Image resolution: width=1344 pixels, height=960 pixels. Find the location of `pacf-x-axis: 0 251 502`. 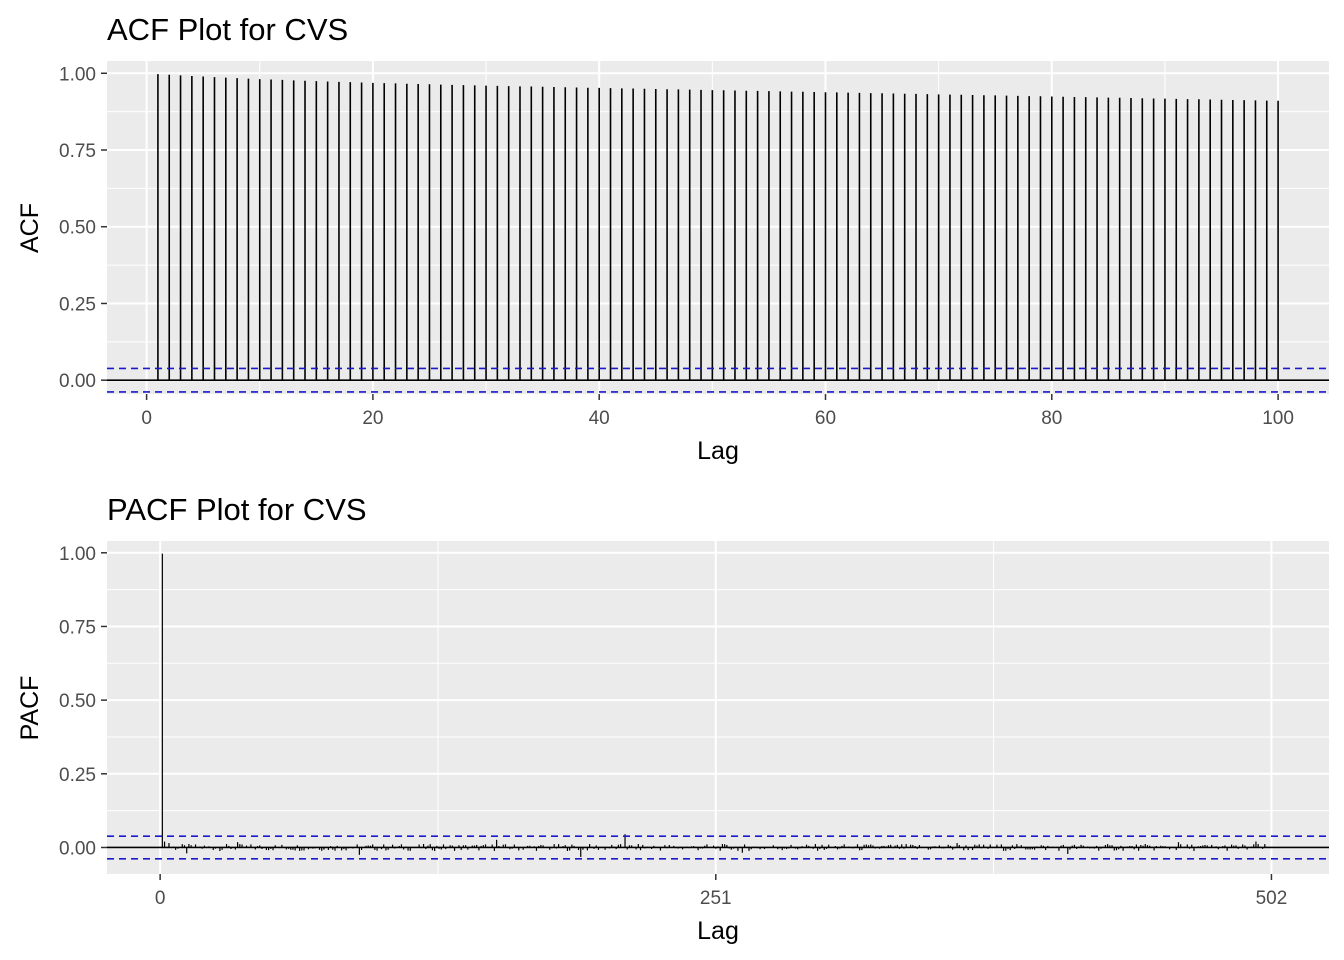

pacf-x-axis: 0 251 502 is located at coordinates (721, 891).